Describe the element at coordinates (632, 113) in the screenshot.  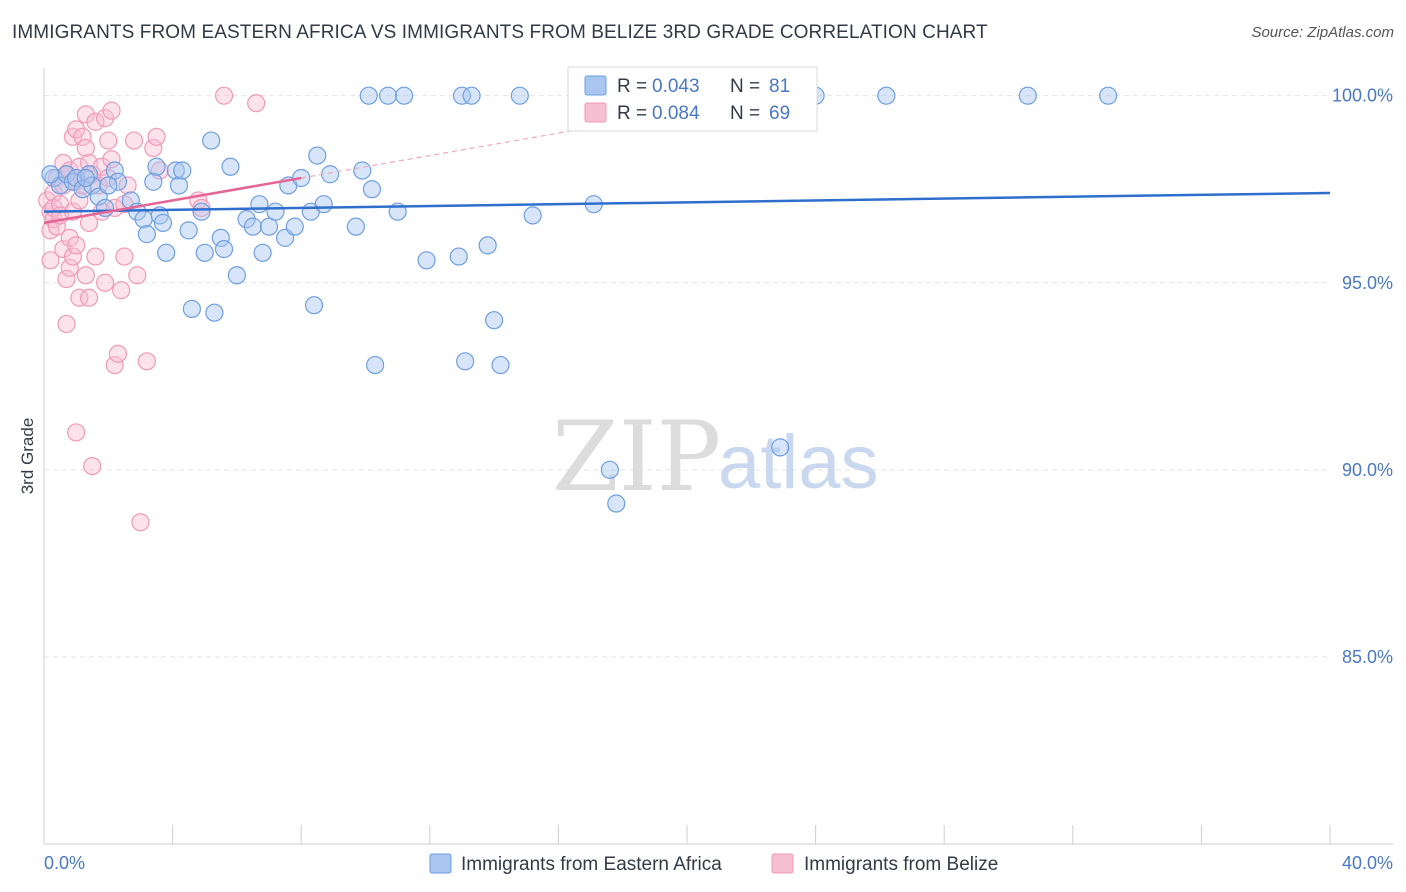
I see `stats-r-label: R =` at that location.